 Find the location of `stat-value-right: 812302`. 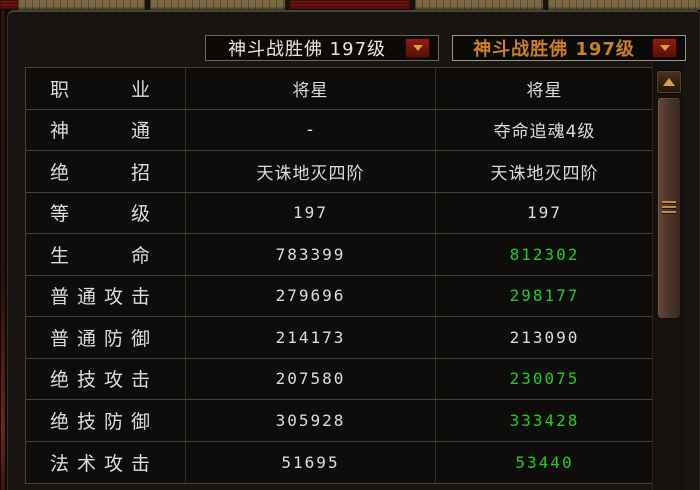

stat-value-right: 812302 is located at coordinates (544, 254).